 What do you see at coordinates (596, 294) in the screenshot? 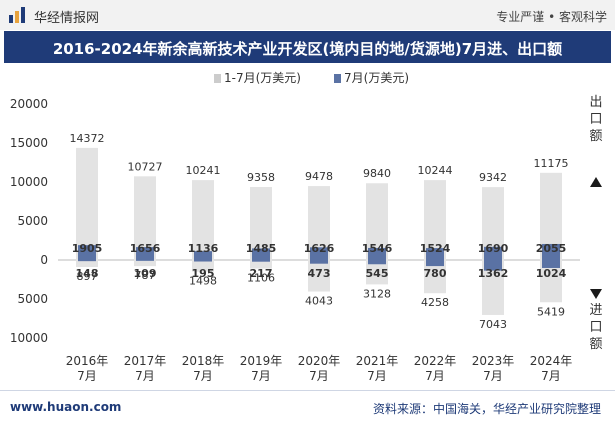
I see `down-arrow-icon` at bounding box center [596, 294].